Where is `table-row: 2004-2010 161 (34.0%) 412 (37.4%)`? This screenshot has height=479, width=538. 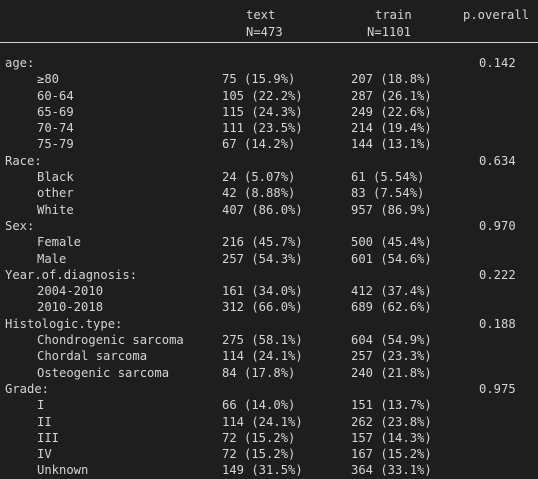
table-row: 2004-2010 161 (34.0%) 412 (37.4%) is located at coordinates (269, 291).